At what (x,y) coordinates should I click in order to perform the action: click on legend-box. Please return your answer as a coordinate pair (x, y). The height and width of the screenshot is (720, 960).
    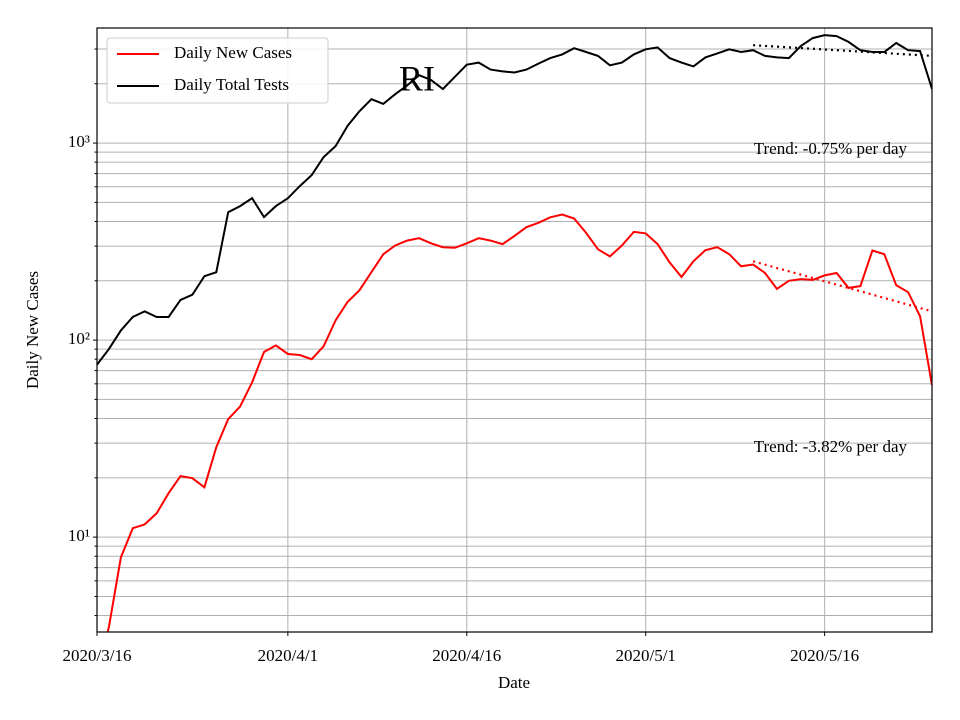
    Looking at the image, I should click on (217, 70).